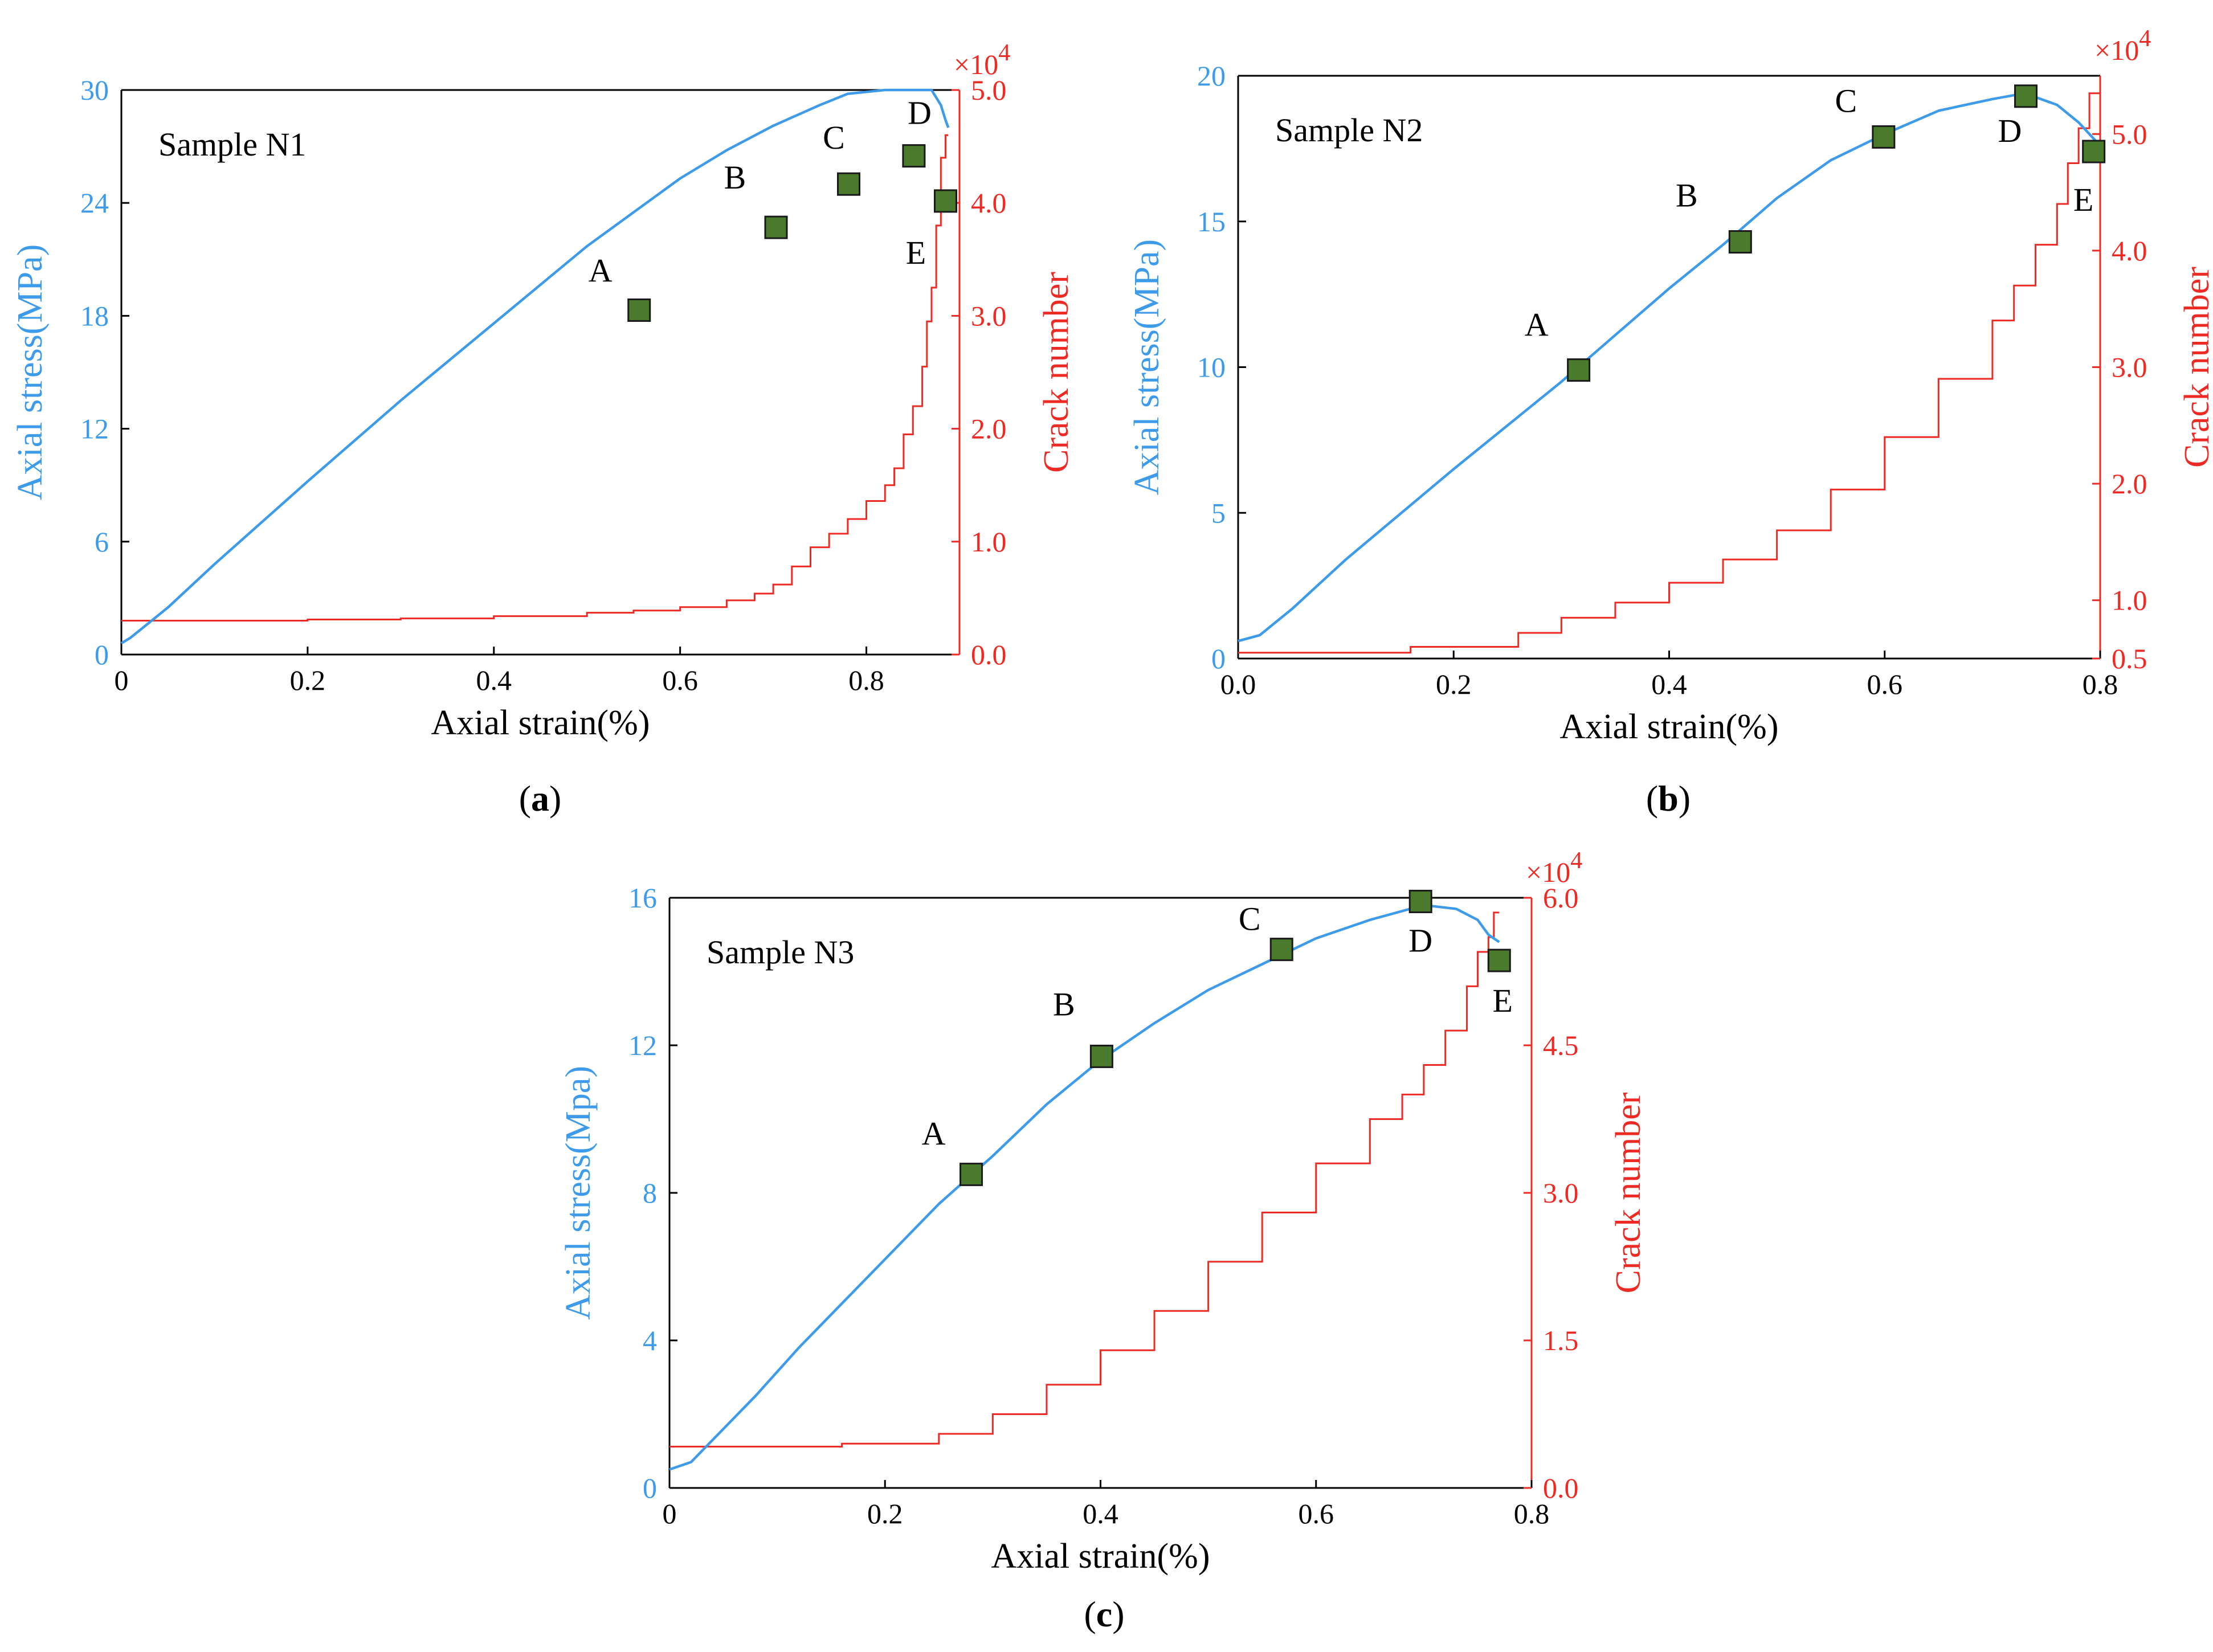 The image size is (2213, 1652). I want to click on y2-tick-label: 4.5, so click(1561, 1045).